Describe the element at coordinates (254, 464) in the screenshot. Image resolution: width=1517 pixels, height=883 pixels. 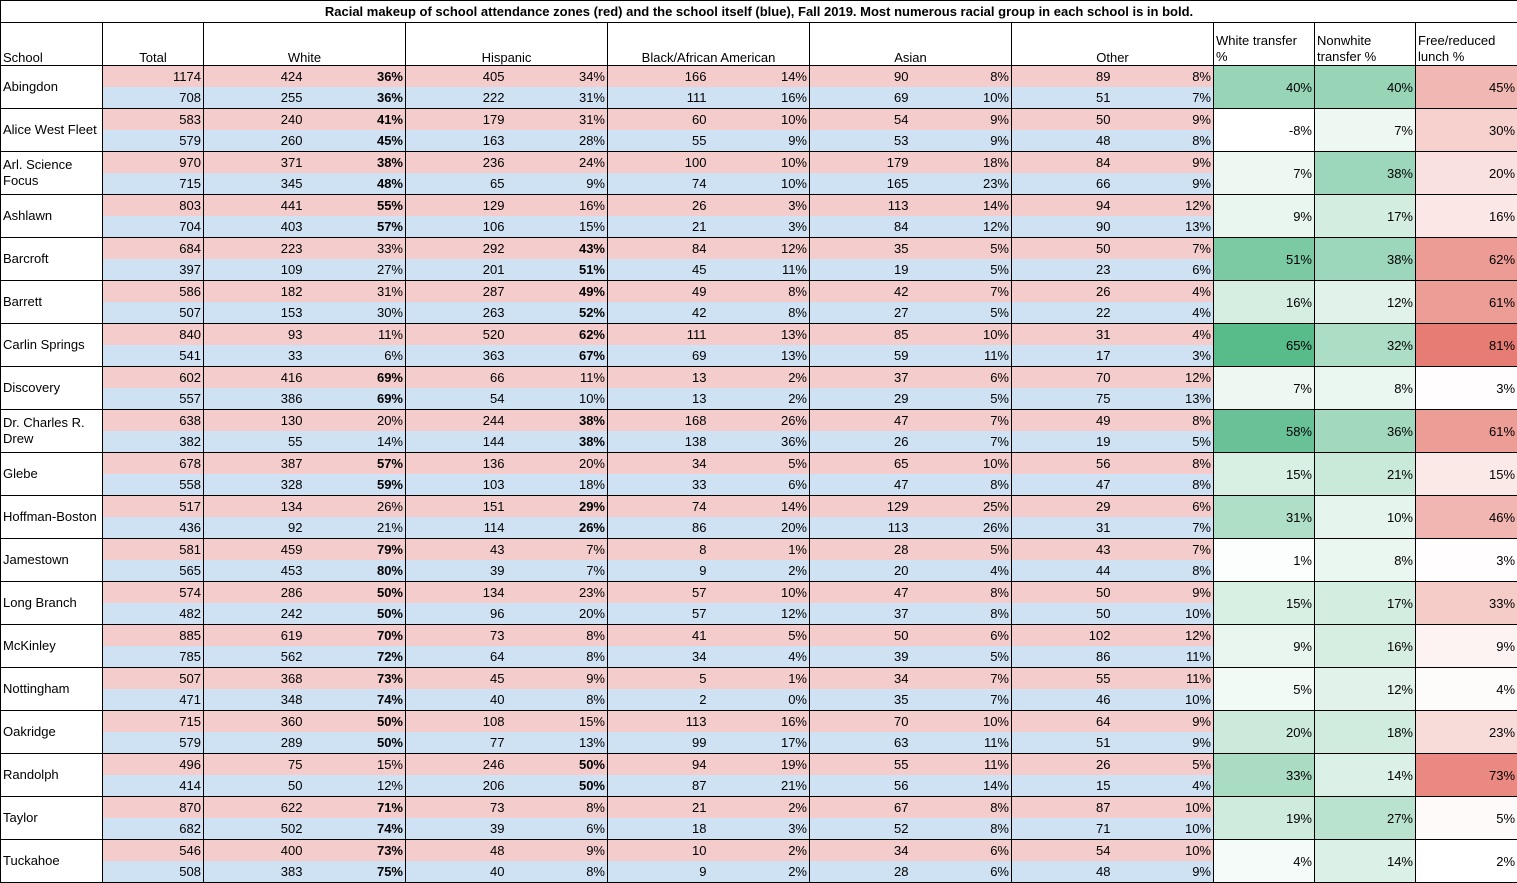
I see `white-count: 387` at that location.